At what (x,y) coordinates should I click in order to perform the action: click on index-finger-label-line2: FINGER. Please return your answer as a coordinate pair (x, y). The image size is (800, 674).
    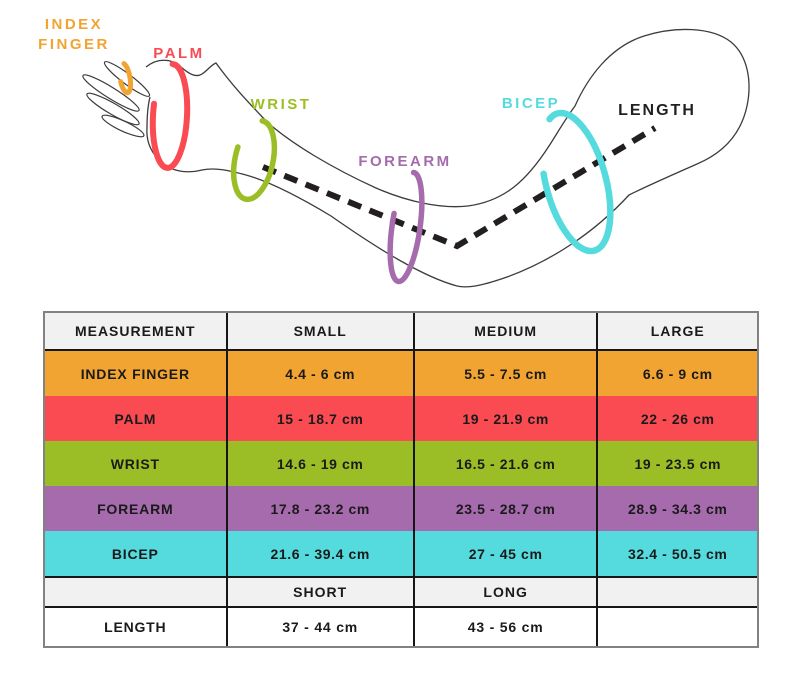
    Looking at the image, I should click on (74, 44).